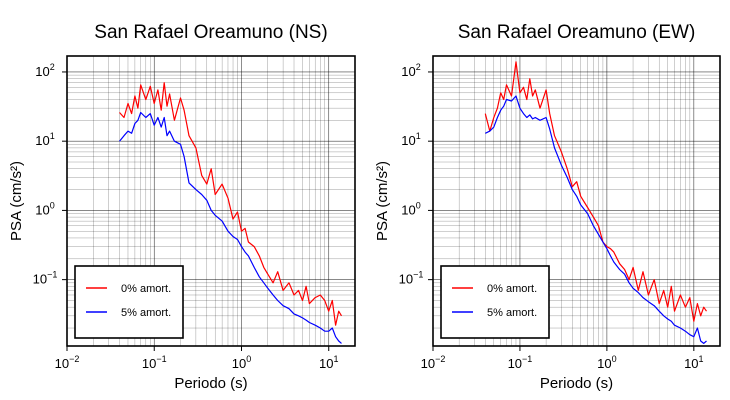 This screenshot has height=400, width=730. I want to click on chart-title: San Rafael Oreamuno (NS), so click(210, 32).